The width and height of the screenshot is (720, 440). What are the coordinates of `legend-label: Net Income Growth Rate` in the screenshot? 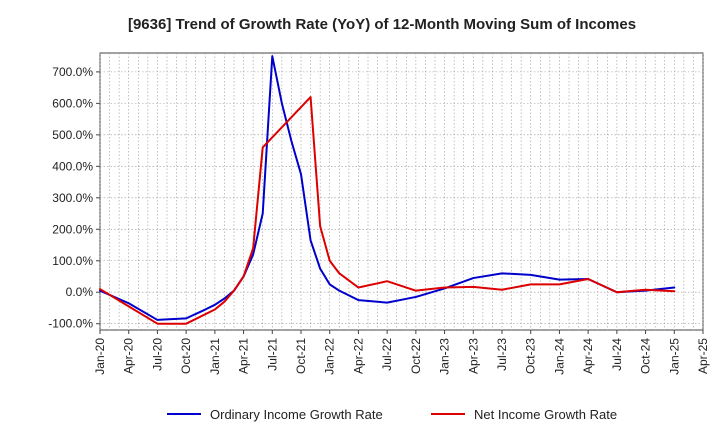 It's located at (545, 414).